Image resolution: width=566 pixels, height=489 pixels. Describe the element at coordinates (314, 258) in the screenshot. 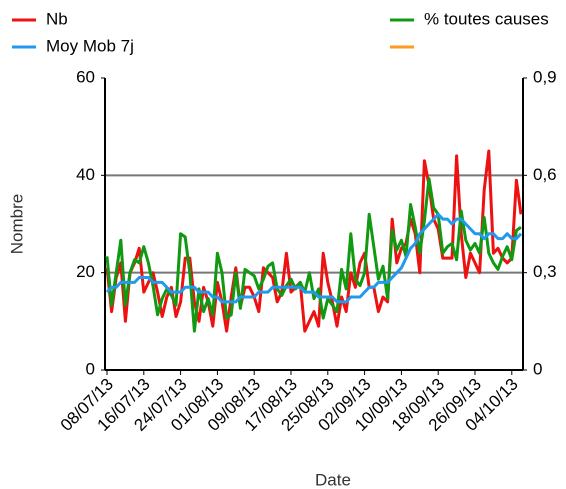

I see `series-line` at that location.